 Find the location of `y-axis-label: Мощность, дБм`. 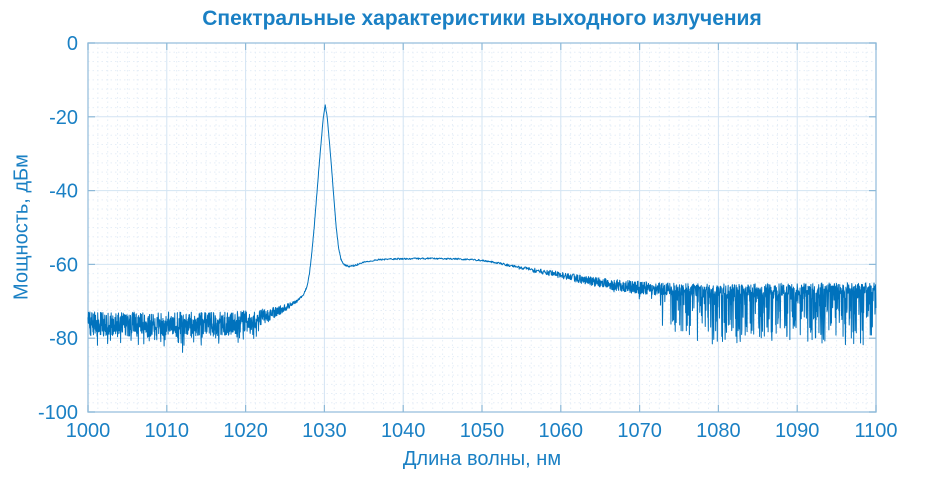

y-axis-label: Мощность, дБм is located at coordinates (21, 227).